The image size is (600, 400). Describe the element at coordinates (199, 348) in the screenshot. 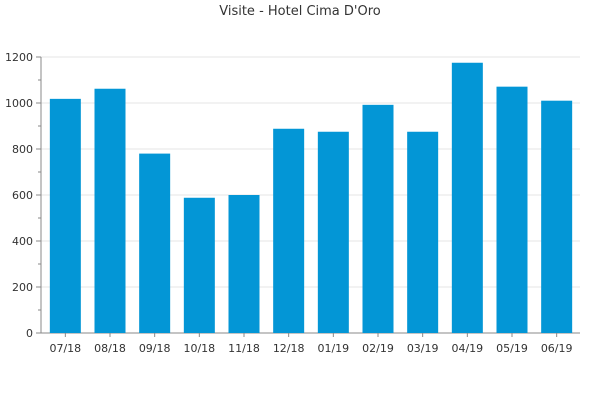

I see `x-tick-label: 10/18` at that location.